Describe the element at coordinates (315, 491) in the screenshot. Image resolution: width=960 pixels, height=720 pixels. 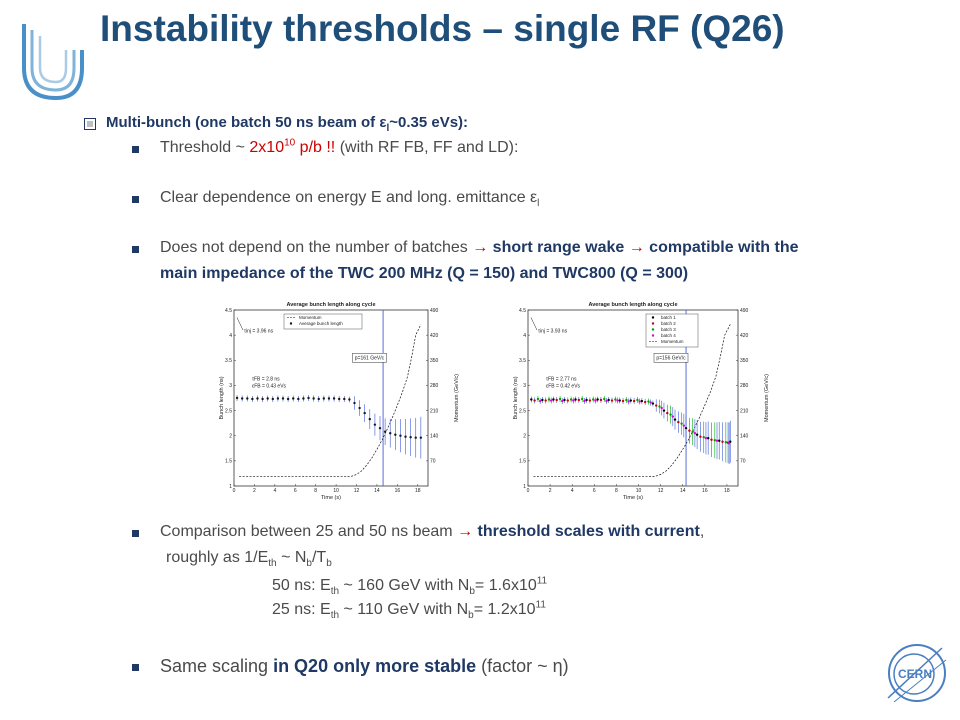
I see `x-tick-label: 8` at that location.